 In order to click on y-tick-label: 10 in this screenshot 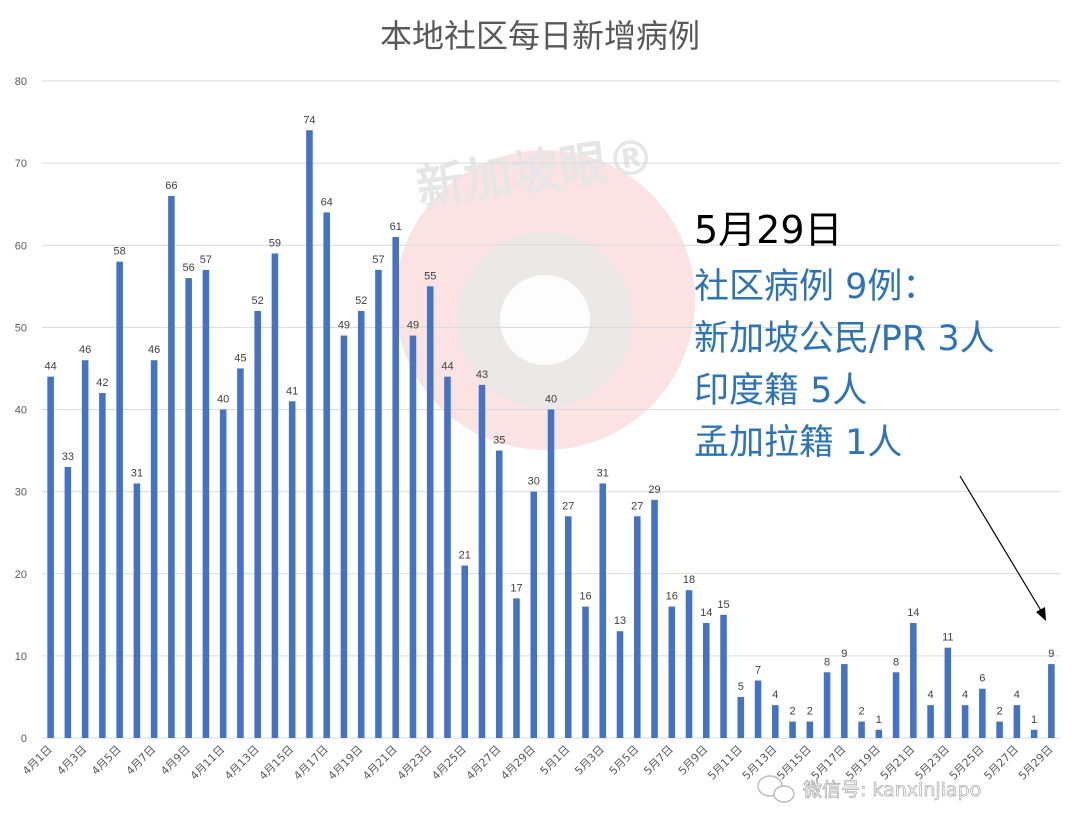, I will do `click(21, 657)`.